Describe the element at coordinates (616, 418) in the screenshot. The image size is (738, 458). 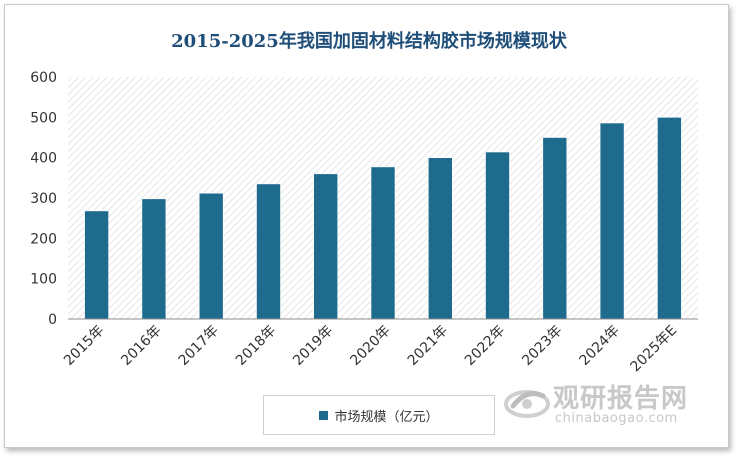
I see `watermark-url: chinabaogao.com` at that location.